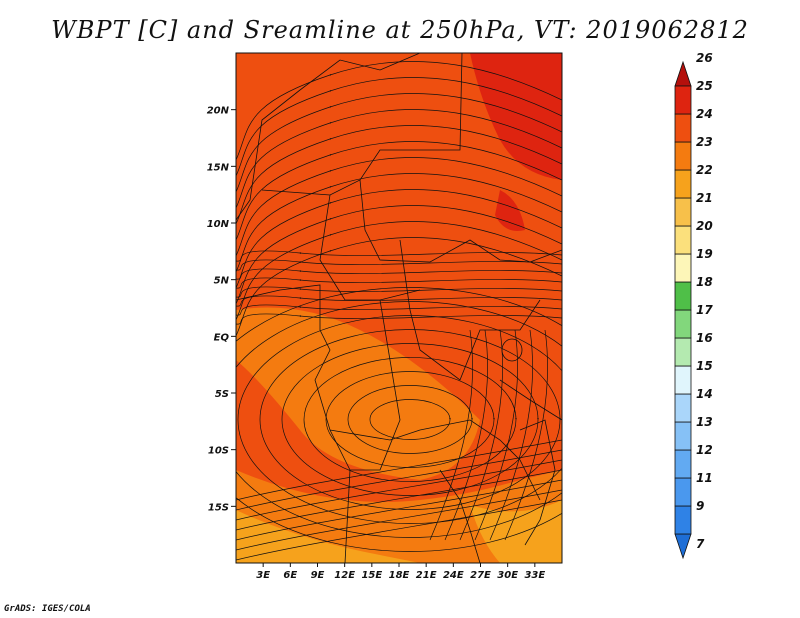 This screenshot has width=800, height=618. Describe the element at coordinates (704, 366) in the screenshot. I see `colorbar-label: 15` at that location.